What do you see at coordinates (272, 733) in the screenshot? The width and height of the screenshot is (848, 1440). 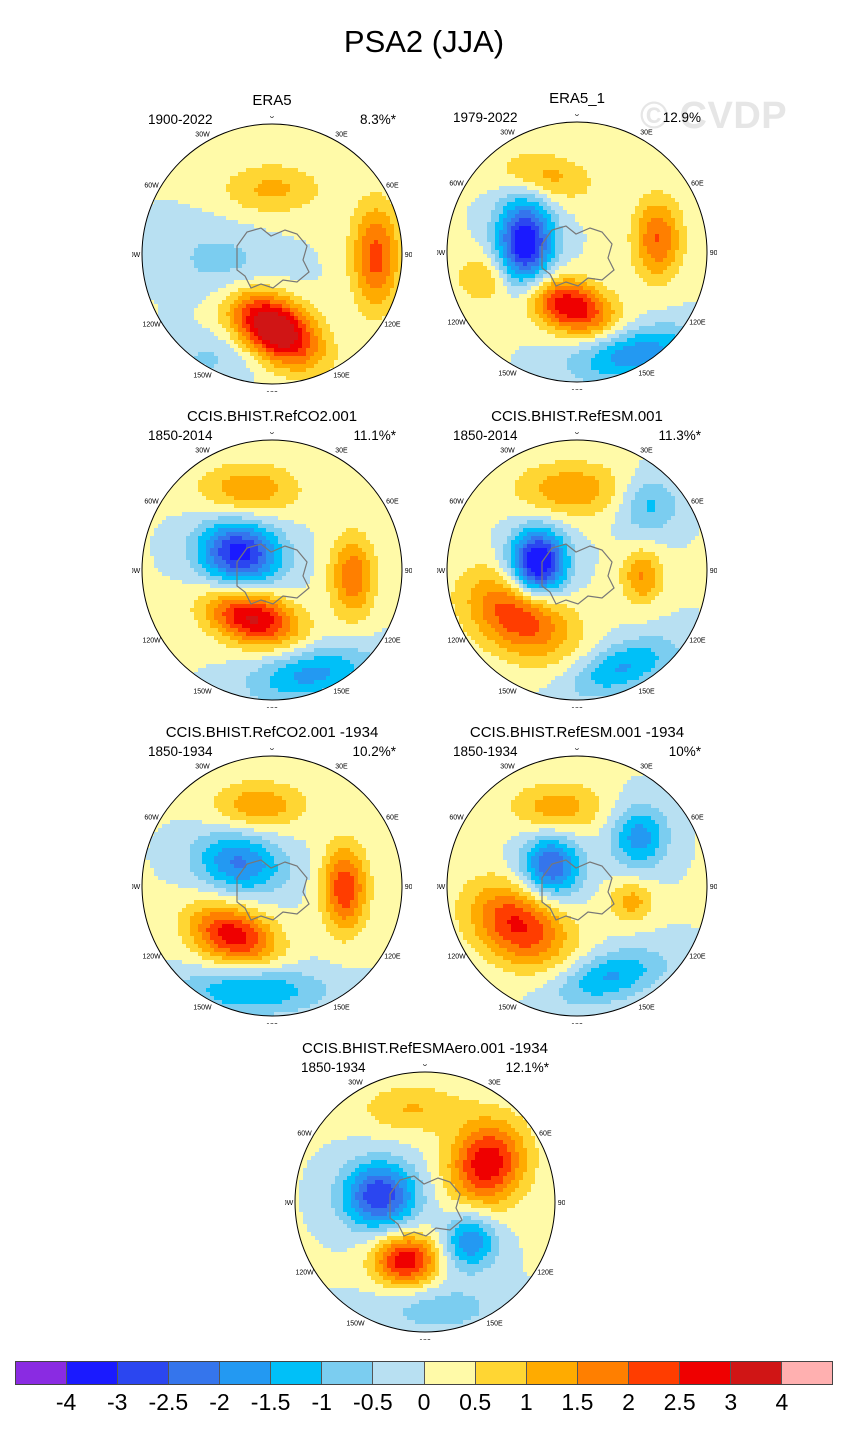 I see `panel-title: CCIS.BHIST.RefCO2.001 -1934` at bounding box center [272, 733].